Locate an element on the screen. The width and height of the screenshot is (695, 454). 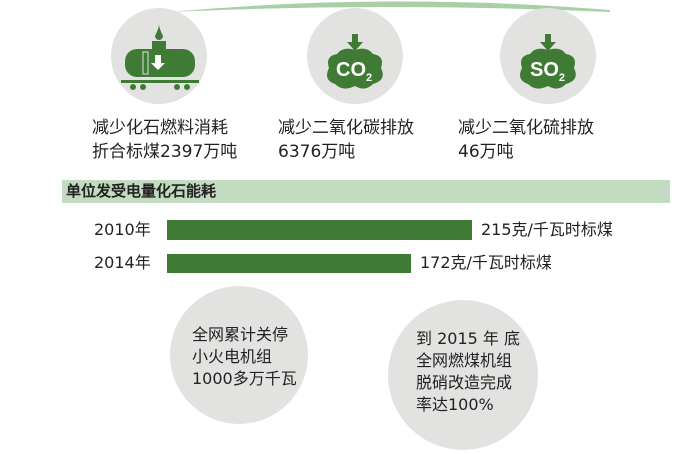
chart-title: 单位发受电量化石能耗 is located at coordinates (366, 191).